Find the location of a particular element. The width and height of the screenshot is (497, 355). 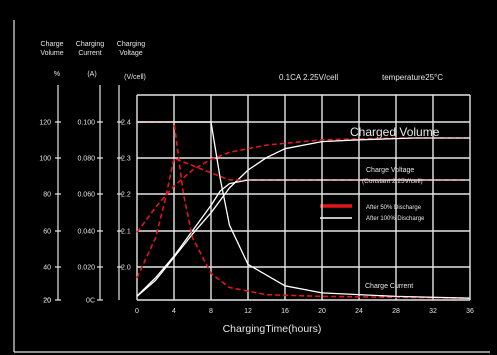

current-axis-header-1: Charging is located at coordinates (90, 44).